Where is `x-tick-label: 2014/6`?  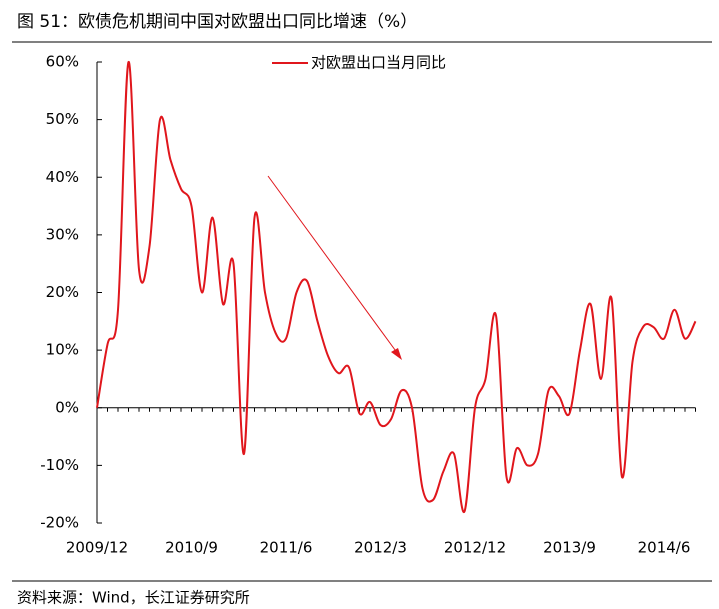 x-tick-label: 2014/6 is located at coordinates (664, 548).